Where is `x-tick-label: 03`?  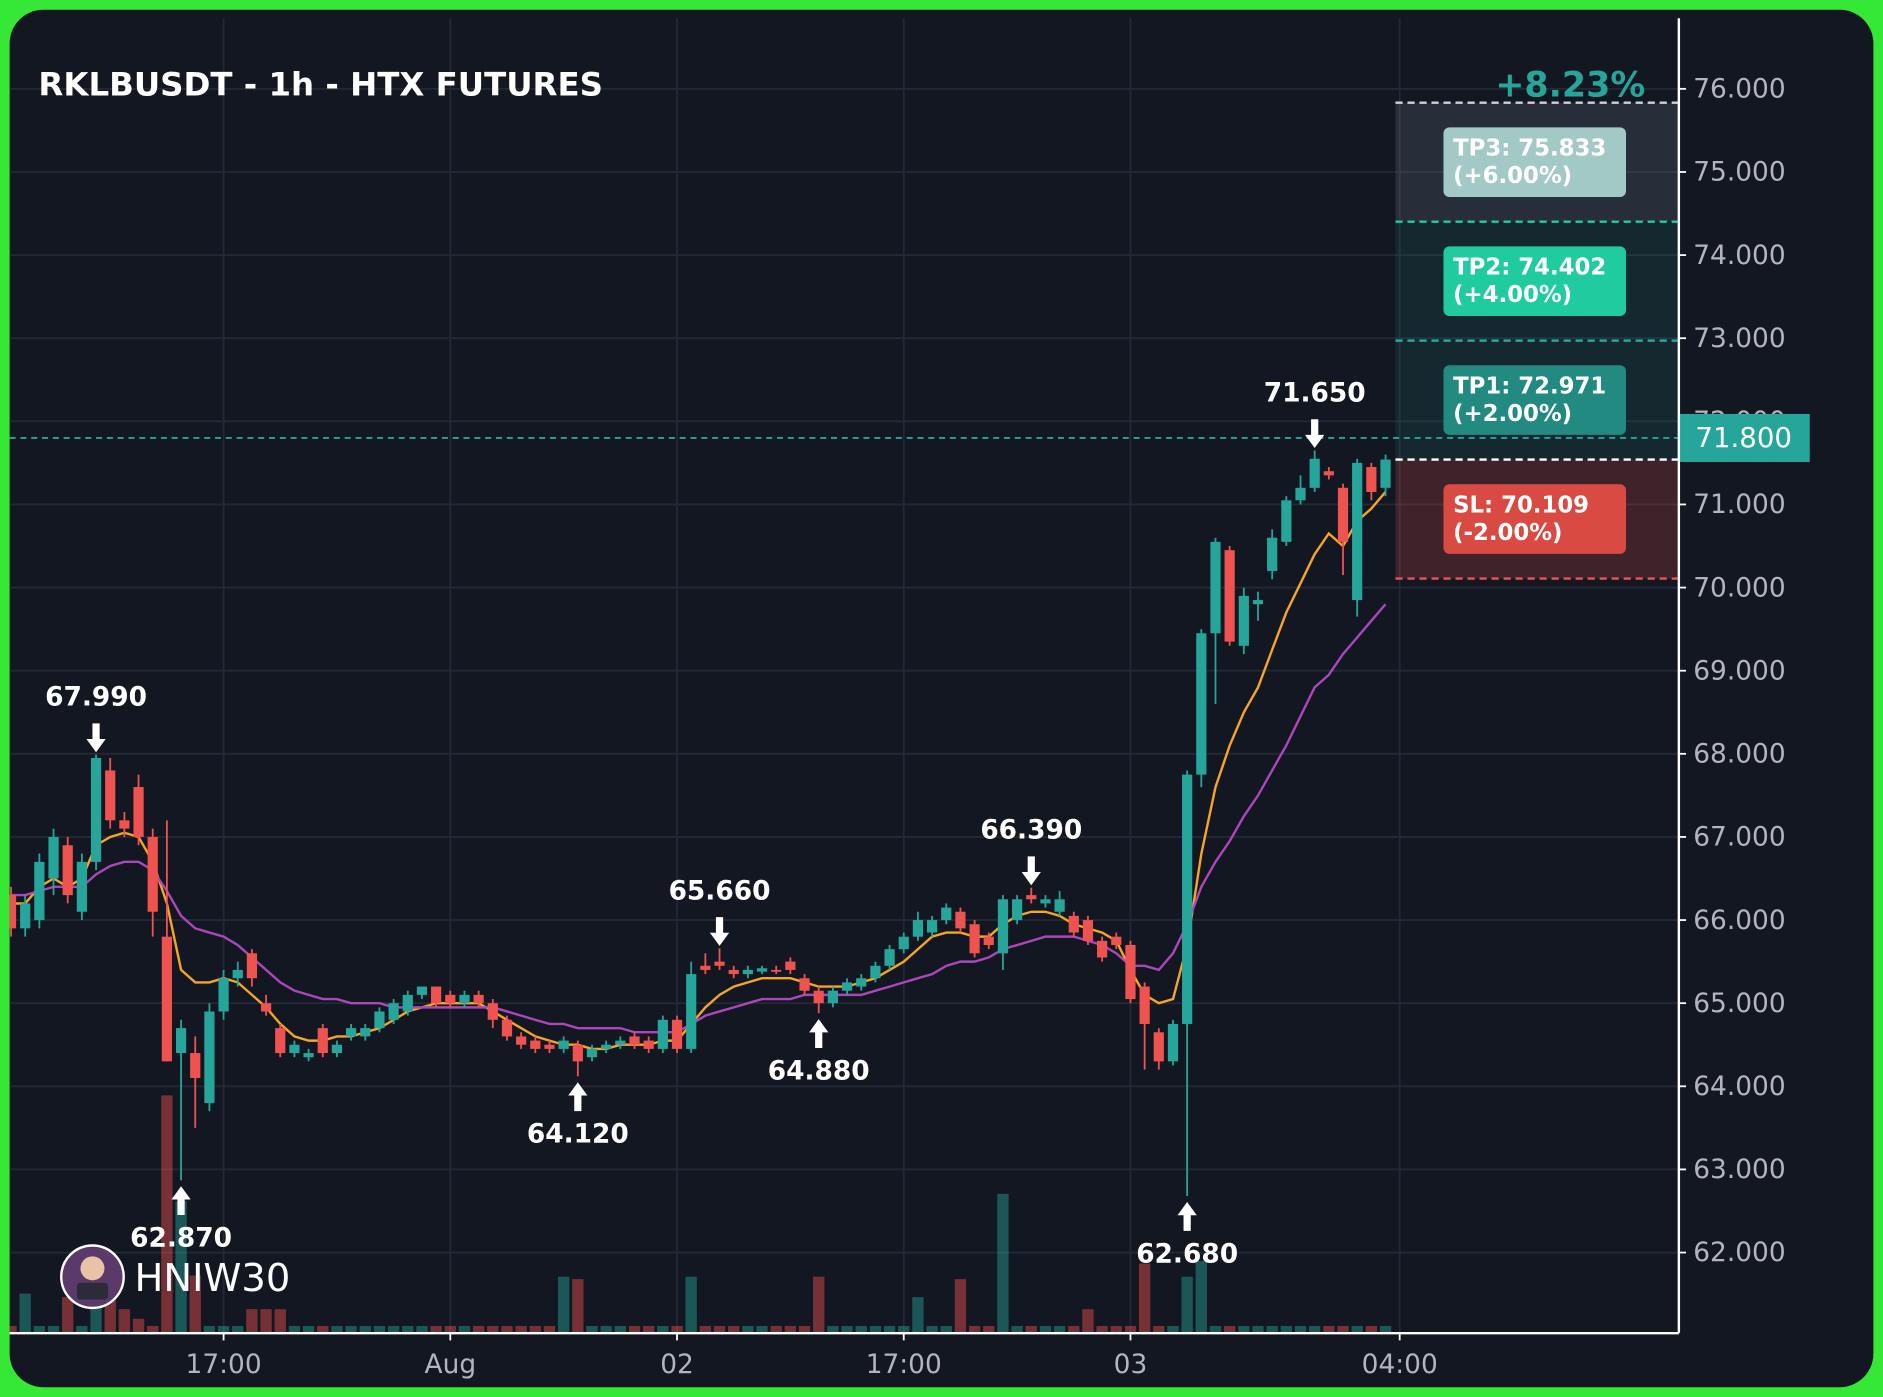 x-tick-label: 03 is located at coordinates (1131, 1364).